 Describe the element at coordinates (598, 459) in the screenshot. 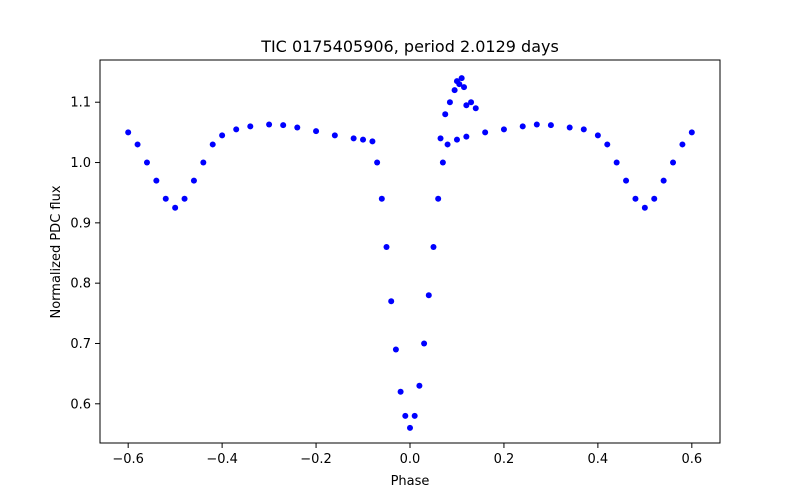

I see `x-tick-label: 0.4` at that location.